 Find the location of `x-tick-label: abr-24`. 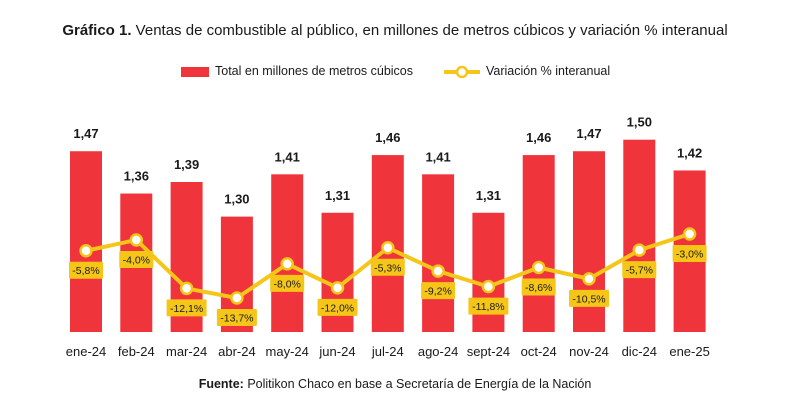

x-tick-label: abr-24 is located at coordinates (237, 351).